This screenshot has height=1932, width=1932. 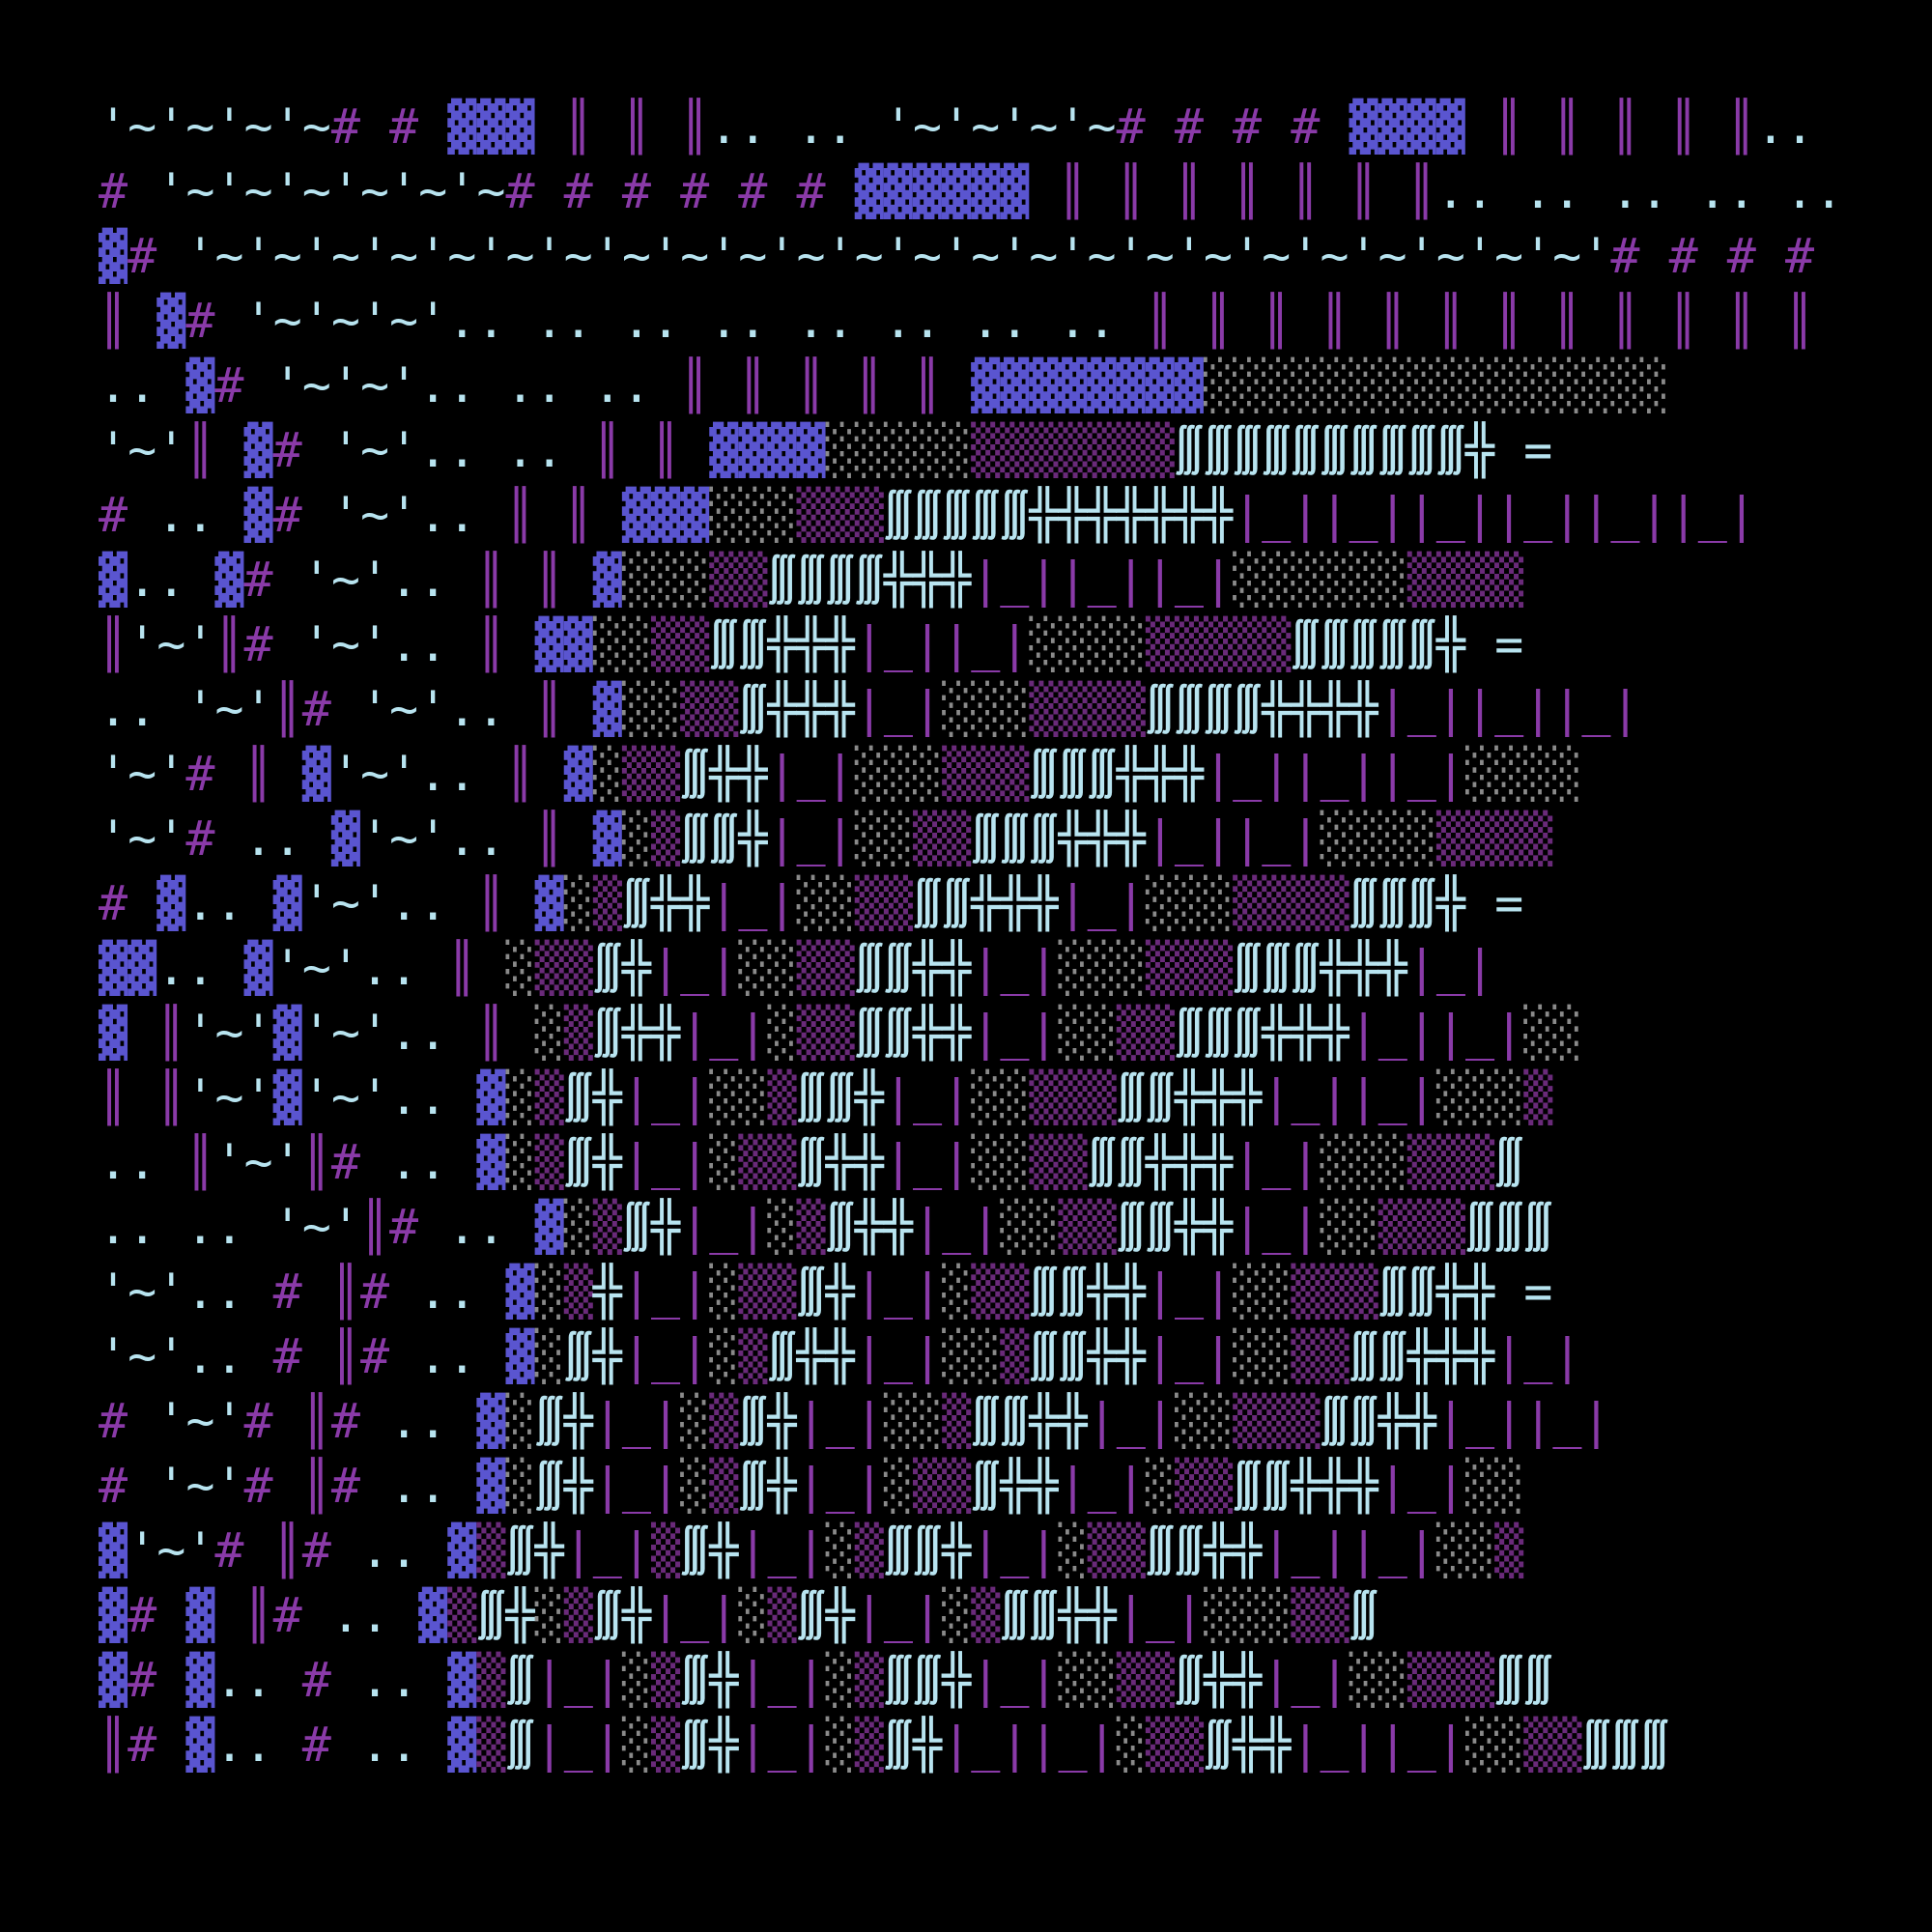 What do you see at coordinates (1218, 644) in the screenshot?
I see `ascii-segment: ▒▒▒▒▒` at bounding box center [1218, 644].